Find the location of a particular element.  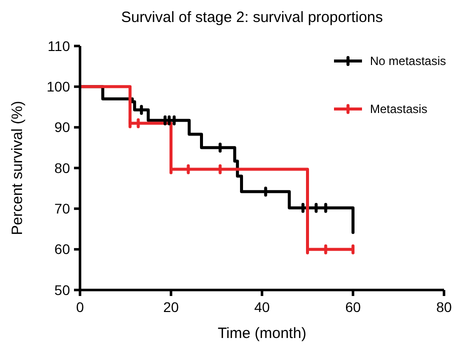

legend-label: Metastasis is located at coordinates (399, 109).